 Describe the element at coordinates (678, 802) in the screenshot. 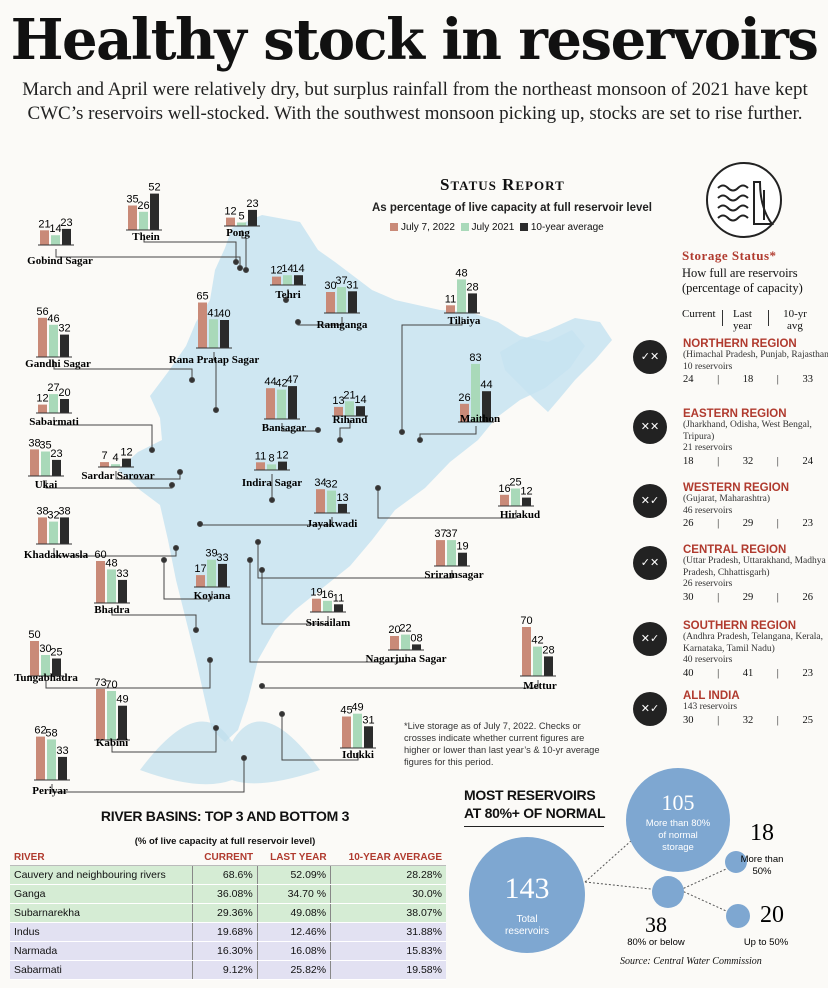

I see `above-value: 105` at that location.